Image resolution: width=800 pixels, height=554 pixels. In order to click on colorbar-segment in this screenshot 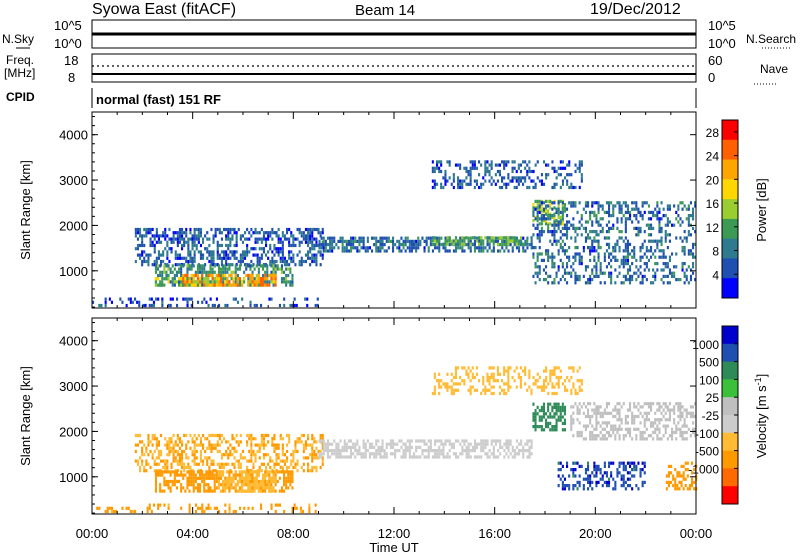, I will do `click(730, 189)`.